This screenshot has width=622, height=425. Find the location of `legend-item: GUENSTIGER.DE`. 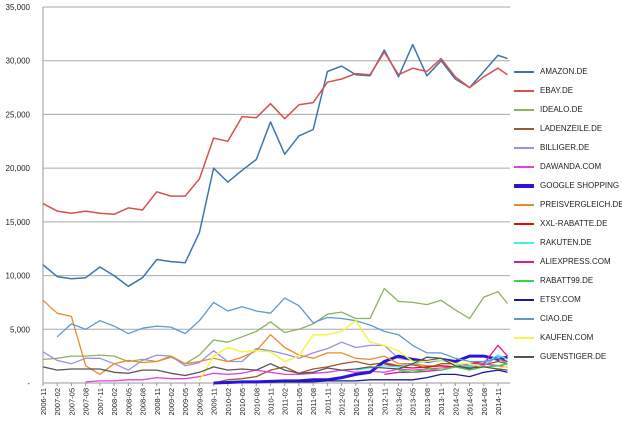

legend-item: GUENSTIGER.DE is located at coordinates (568, 356).